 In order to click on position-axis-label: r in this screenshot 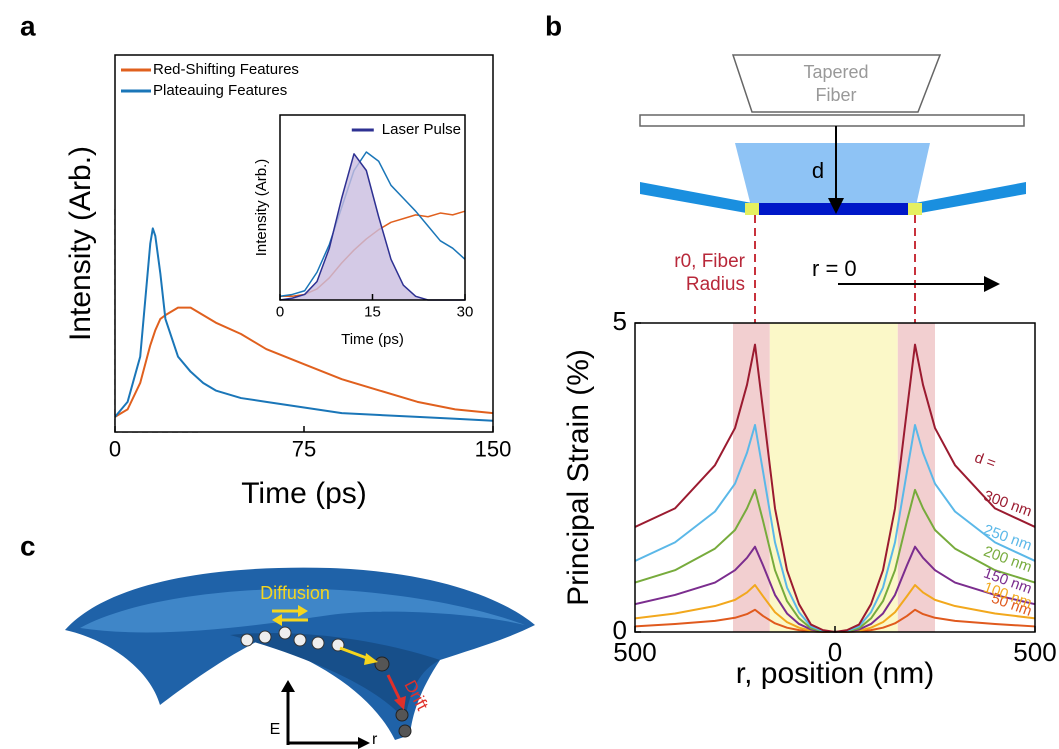, I will do `click(375, 739)`.